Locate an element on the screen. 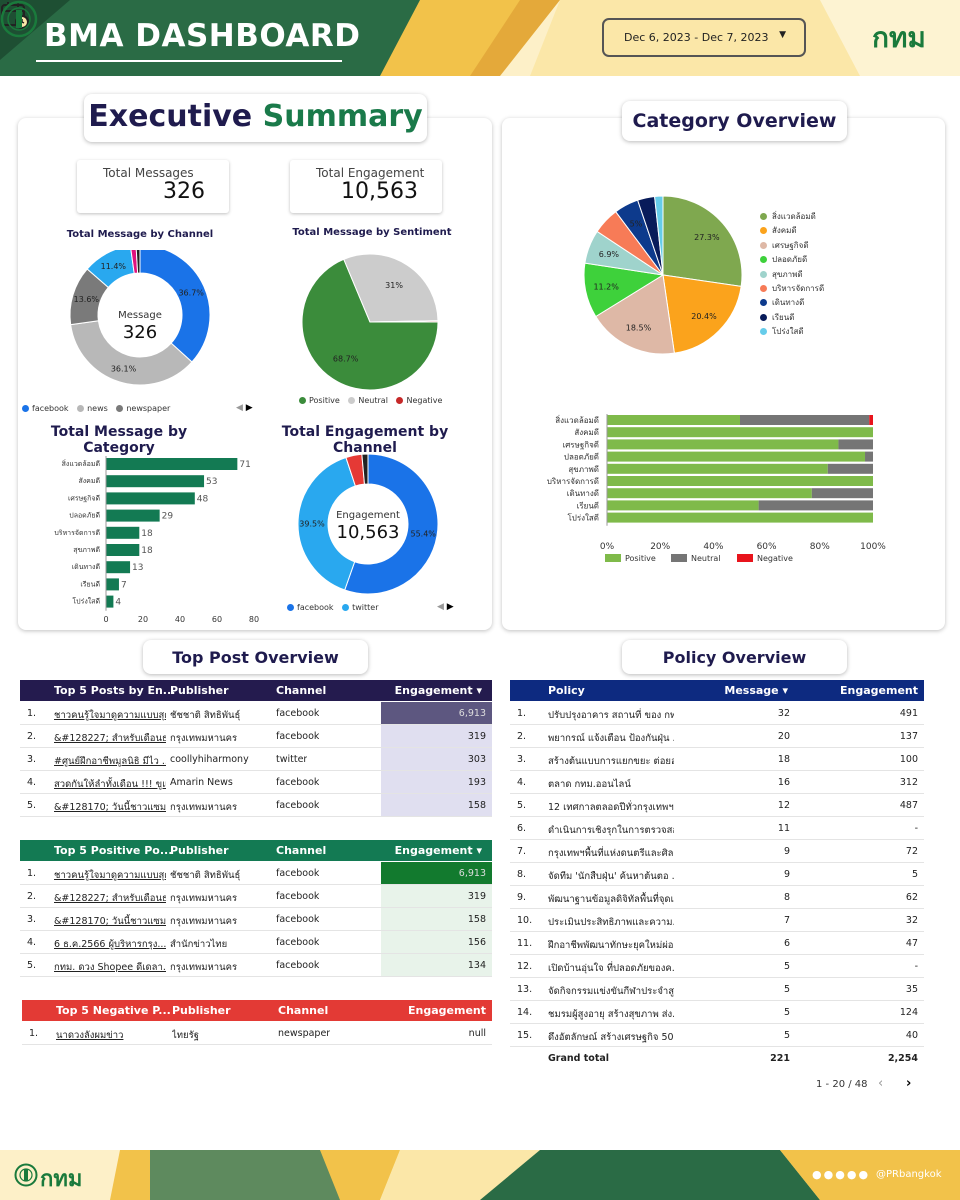 The width and height of the screenshot is (960, 1200). table-row: 3. สร้างต้นแบบการแยกขยะ ต่อยอ... 18 100 is located at coordinates (717, 759).